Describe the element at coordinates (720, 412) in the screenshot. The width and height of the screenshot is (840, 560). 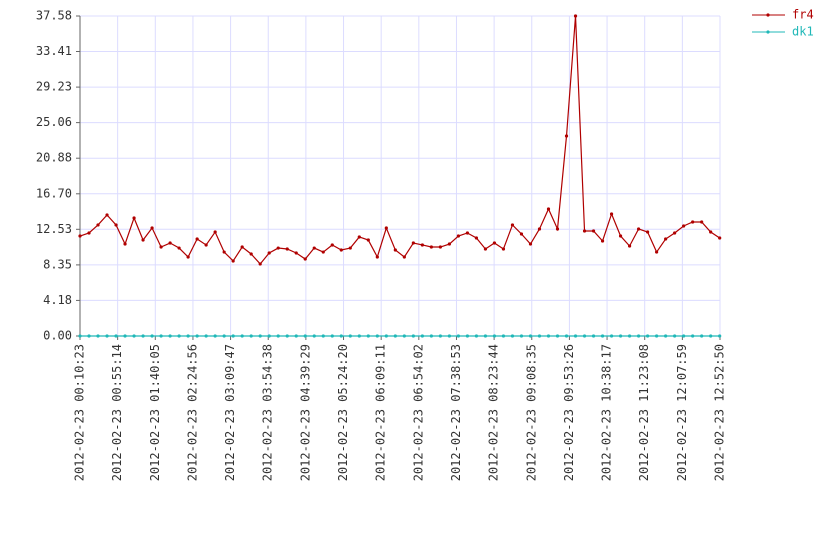
I see `x-tick-label: 2012-02-23 12:52:50` at that location.